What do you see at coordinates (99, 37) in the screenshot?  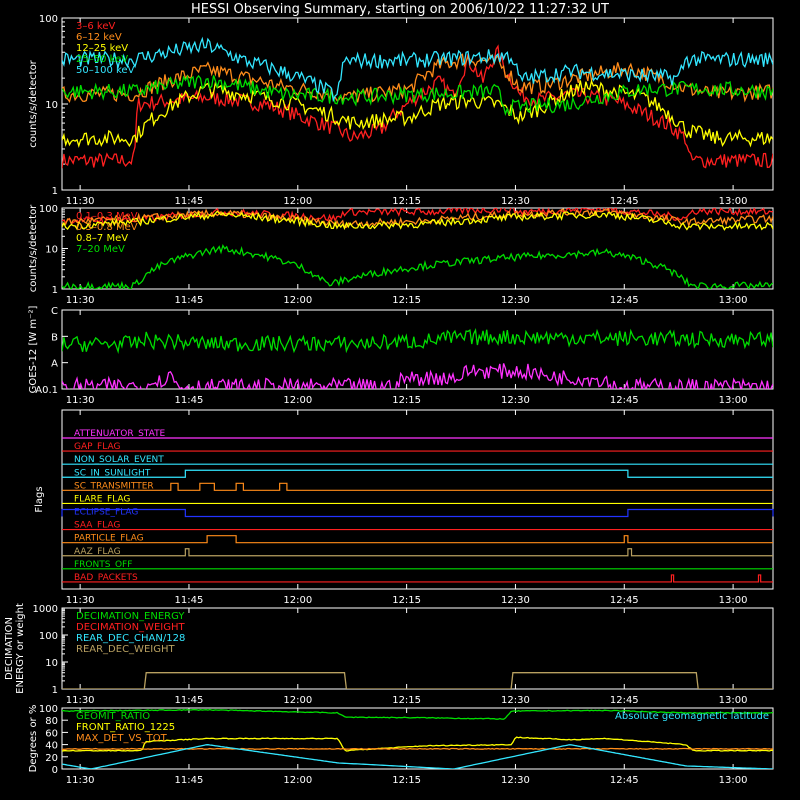 I see `legend-entry: 6–12 keV` at bounding box center [99, 37].